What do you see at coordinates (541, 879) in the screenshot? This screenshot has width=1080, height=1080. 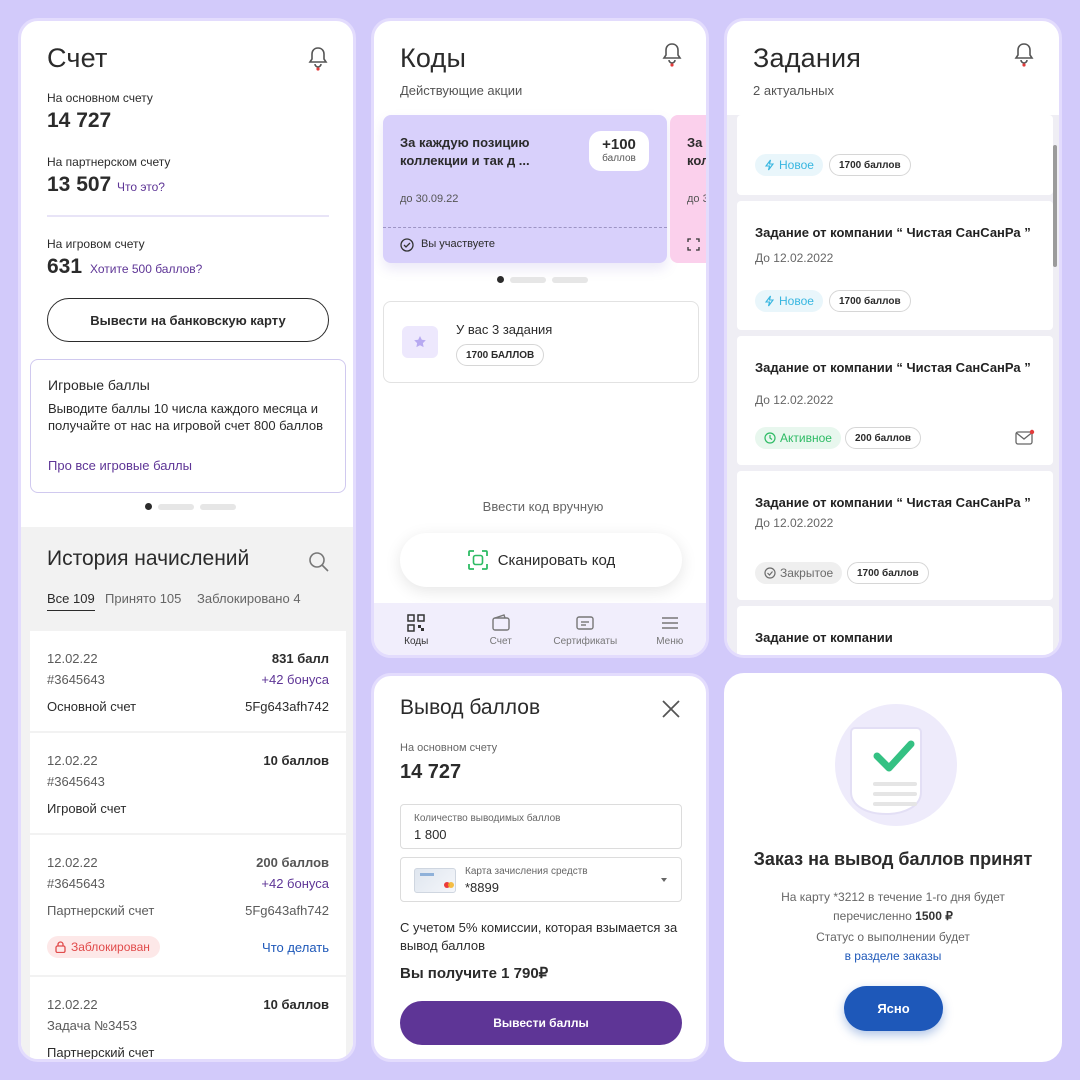 I see `card-select: Карта зачисления средств *8899` at bounding box center [541, 879].